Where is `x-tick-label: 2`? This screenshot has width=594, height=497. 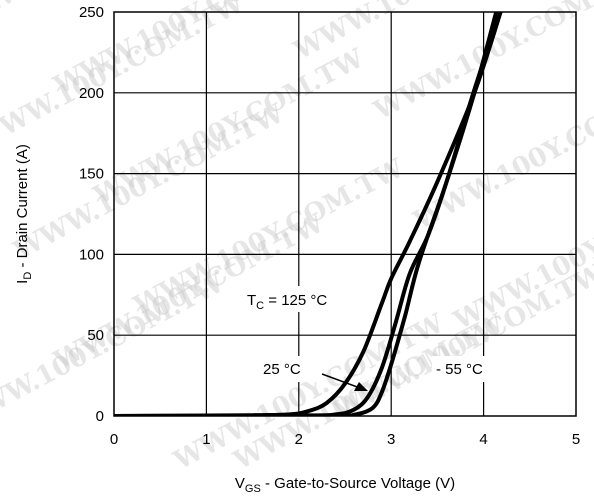 x-tick-label: 2 is located at coordinates (299, 439).